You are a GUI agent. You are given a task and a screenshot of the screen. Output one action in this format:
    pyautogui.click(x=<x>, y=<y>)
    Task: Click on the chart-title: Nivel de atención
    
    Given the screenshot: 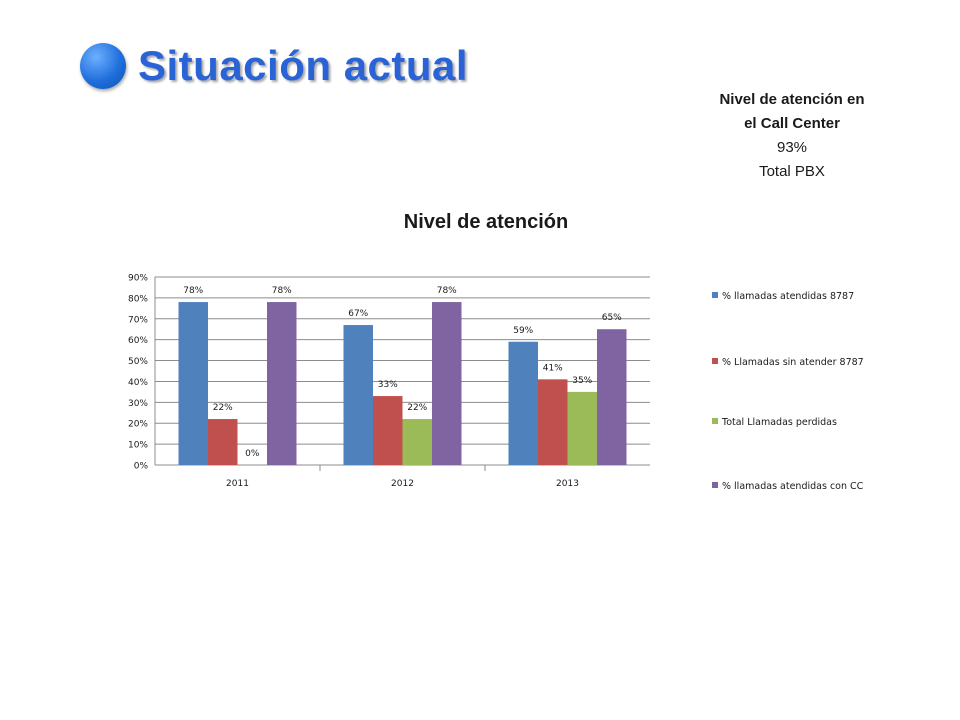 What is the action you would take?
    pyautogui.click(x=486, y=222)
    